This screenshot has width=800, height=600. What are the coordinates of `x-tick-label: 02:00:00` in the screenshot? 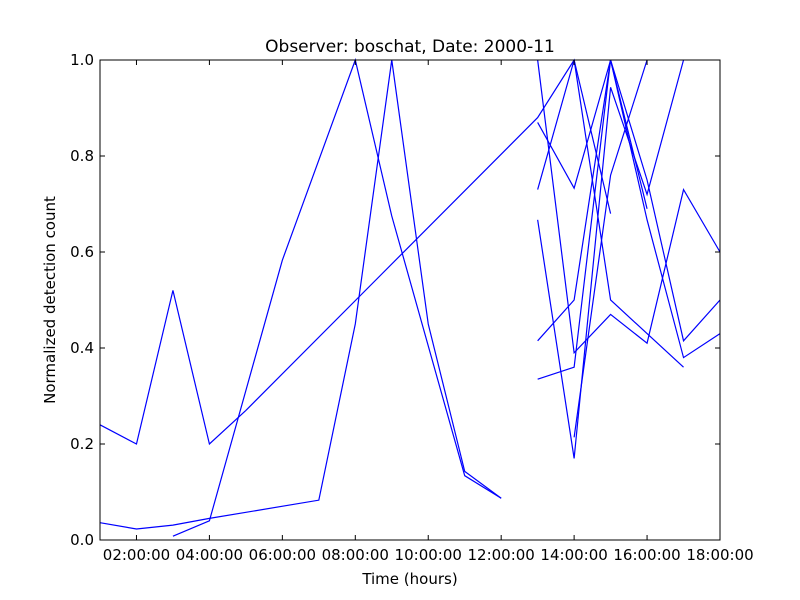 It's located at (136, 555).